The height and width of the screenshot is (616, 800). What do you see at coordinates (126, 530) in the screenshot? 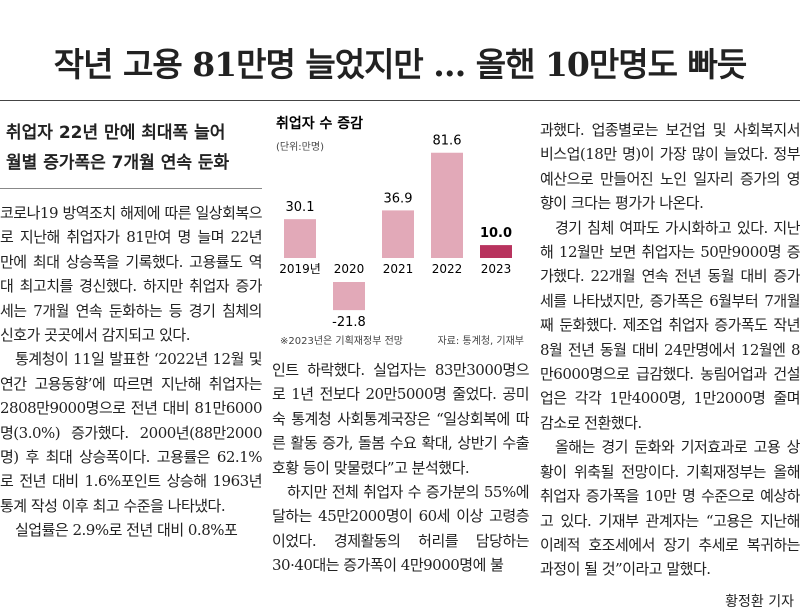
I see `paragraph: 실업률은 2.9%로 전년 대비 0.8%포` at bounding box center [126, 530].